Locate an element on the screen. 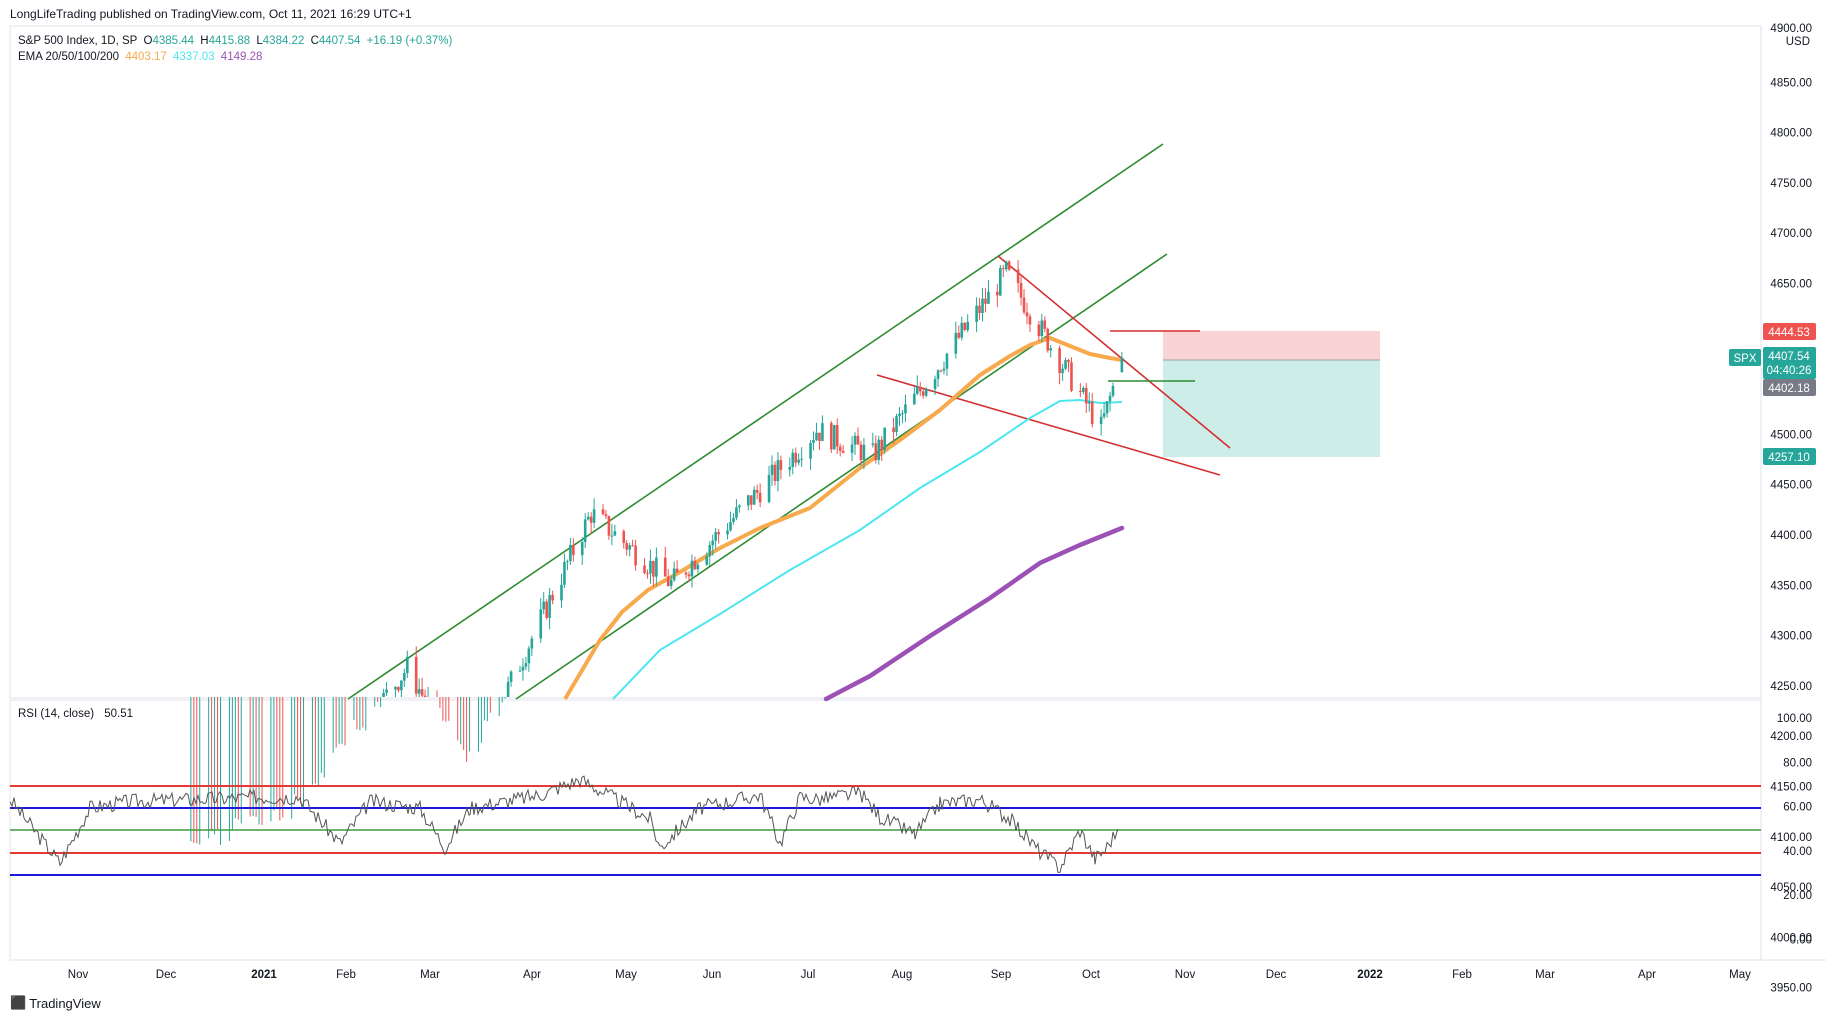 Image resolution: width=1834 pixels, height=1021 pixels. last-candle is located at coordinates (1122, 362).